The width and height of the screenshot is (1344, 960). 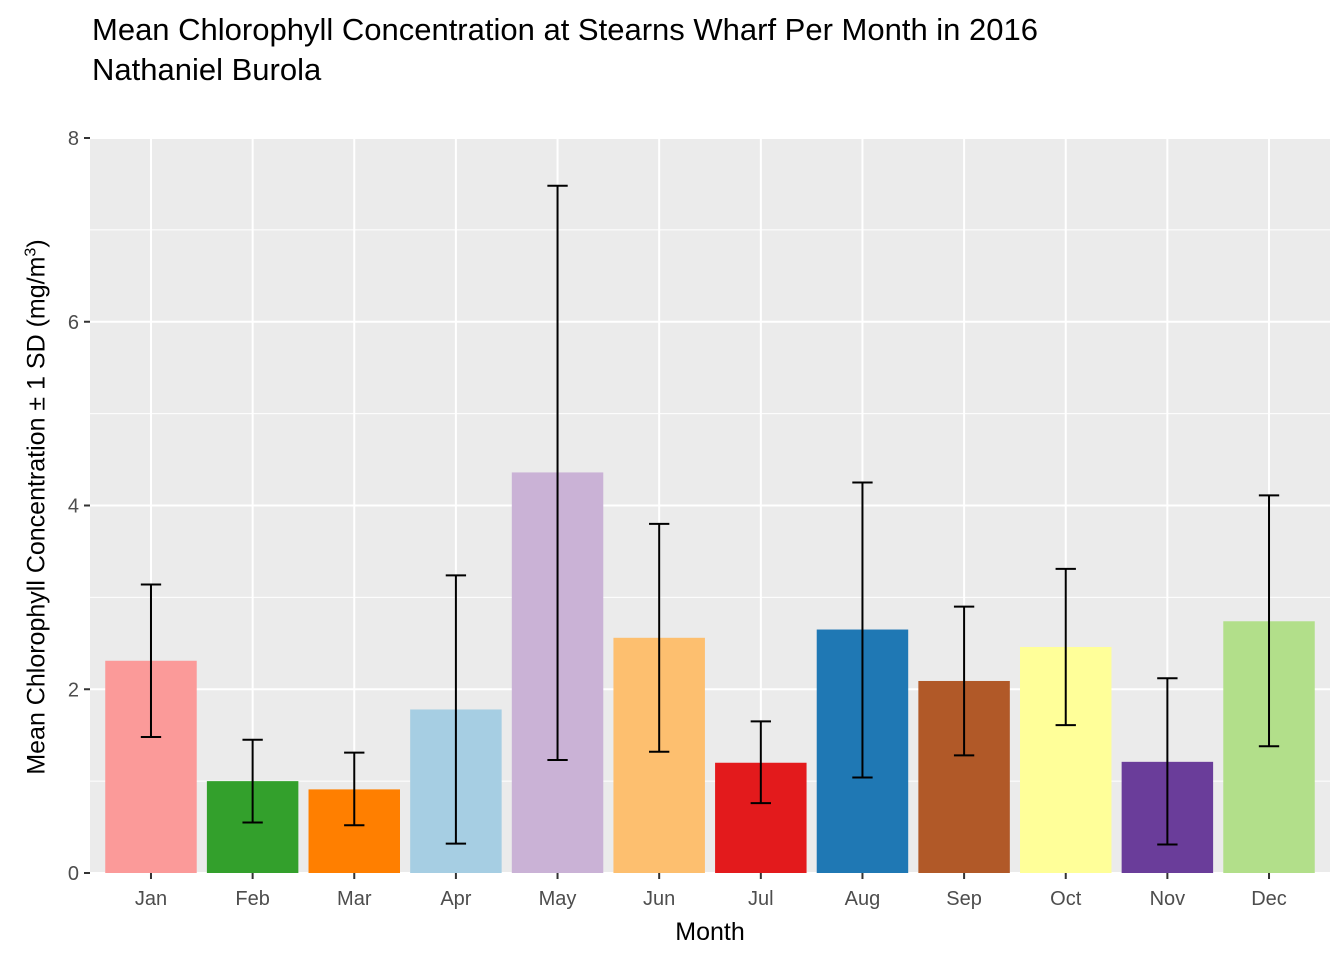 What do you see at coordinates (558, 899) in the screenshot?
I see `x-tick-label-may: May` at bounding box center [558, 899].